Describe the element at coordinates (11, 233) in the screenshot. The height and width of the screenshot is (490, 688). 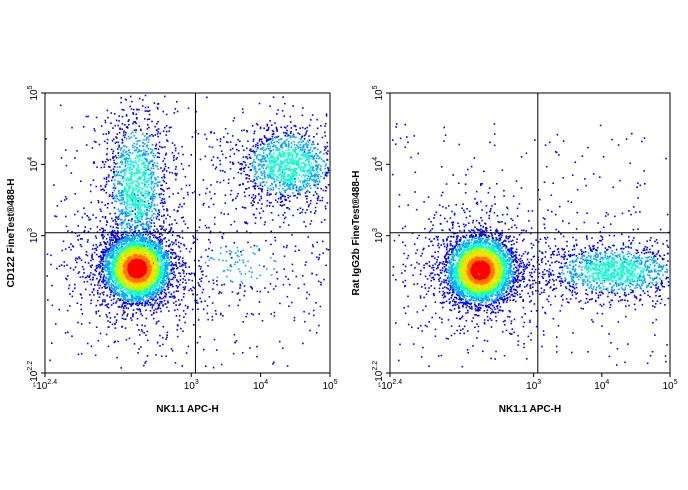
I see `y-axis-label: CD122 FineTest®488-H` at that location.